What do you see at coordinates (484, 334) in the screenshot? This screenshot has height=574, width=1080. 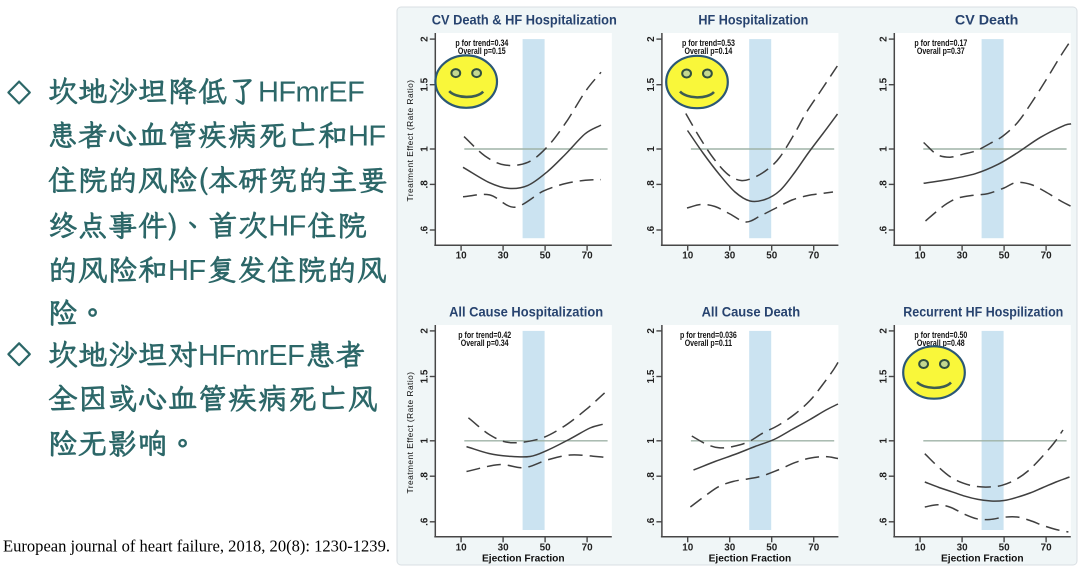 I see `svg-text: p for trend=0.42` at bounding box center [484, 334].